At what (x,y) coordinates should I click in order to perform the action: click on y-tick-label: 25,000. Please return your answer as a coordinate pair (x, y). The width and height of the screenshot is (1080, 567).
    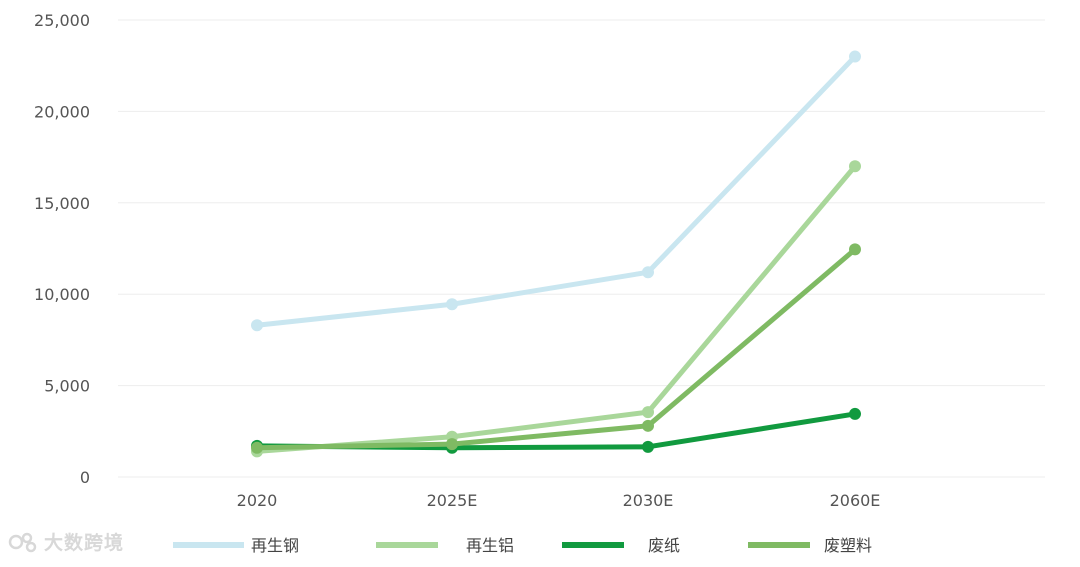
    Looking at the image, I should click on (62, 20).